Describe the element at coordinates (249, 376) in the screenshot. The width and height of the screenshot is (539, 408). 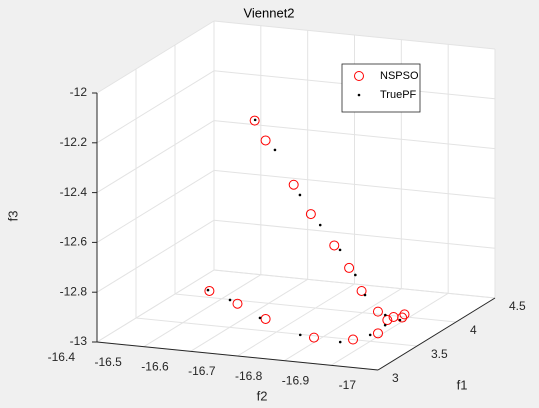
I see `y-tick-label: -16.8` at that location.